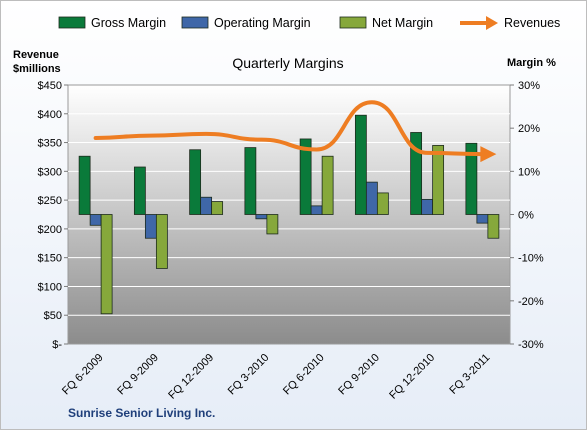 Image resolution: width=587 pixels, height=431 pixels. What do you see at coordinates (50, 287) in the screenshot?
I see `left-axis-tick-label: $100` at bounding box center [50, 287].